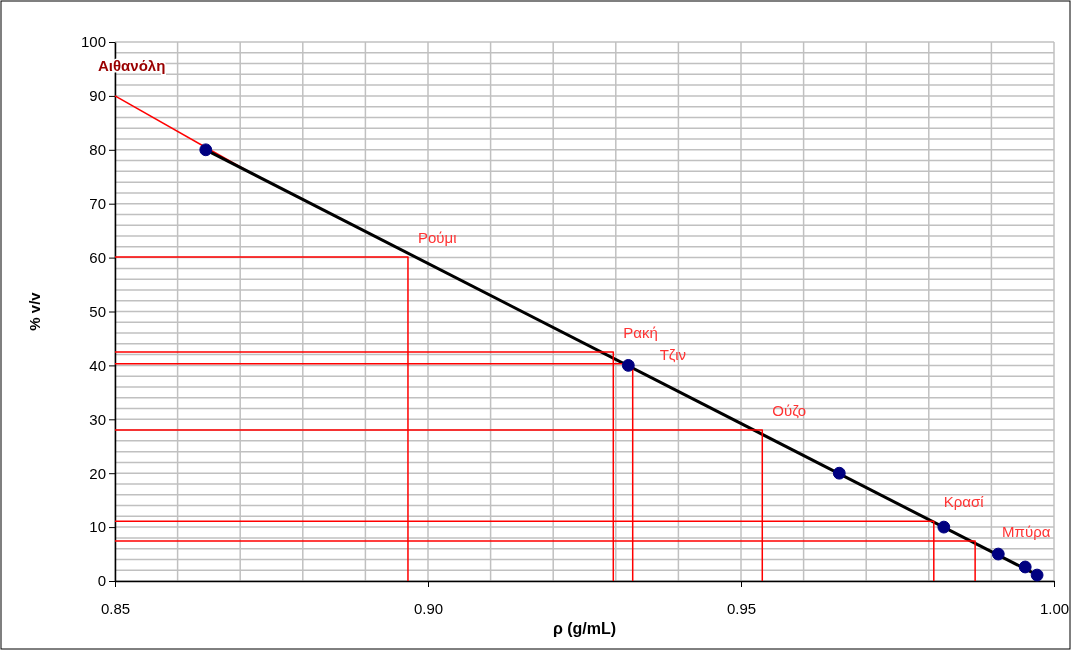 The width and height of the screenshot is (1071, 650). What do you see at coordinates (34, 311) in the screenshot?
I see `y-axis-title: % v/v` at bounding box center [34, 311].